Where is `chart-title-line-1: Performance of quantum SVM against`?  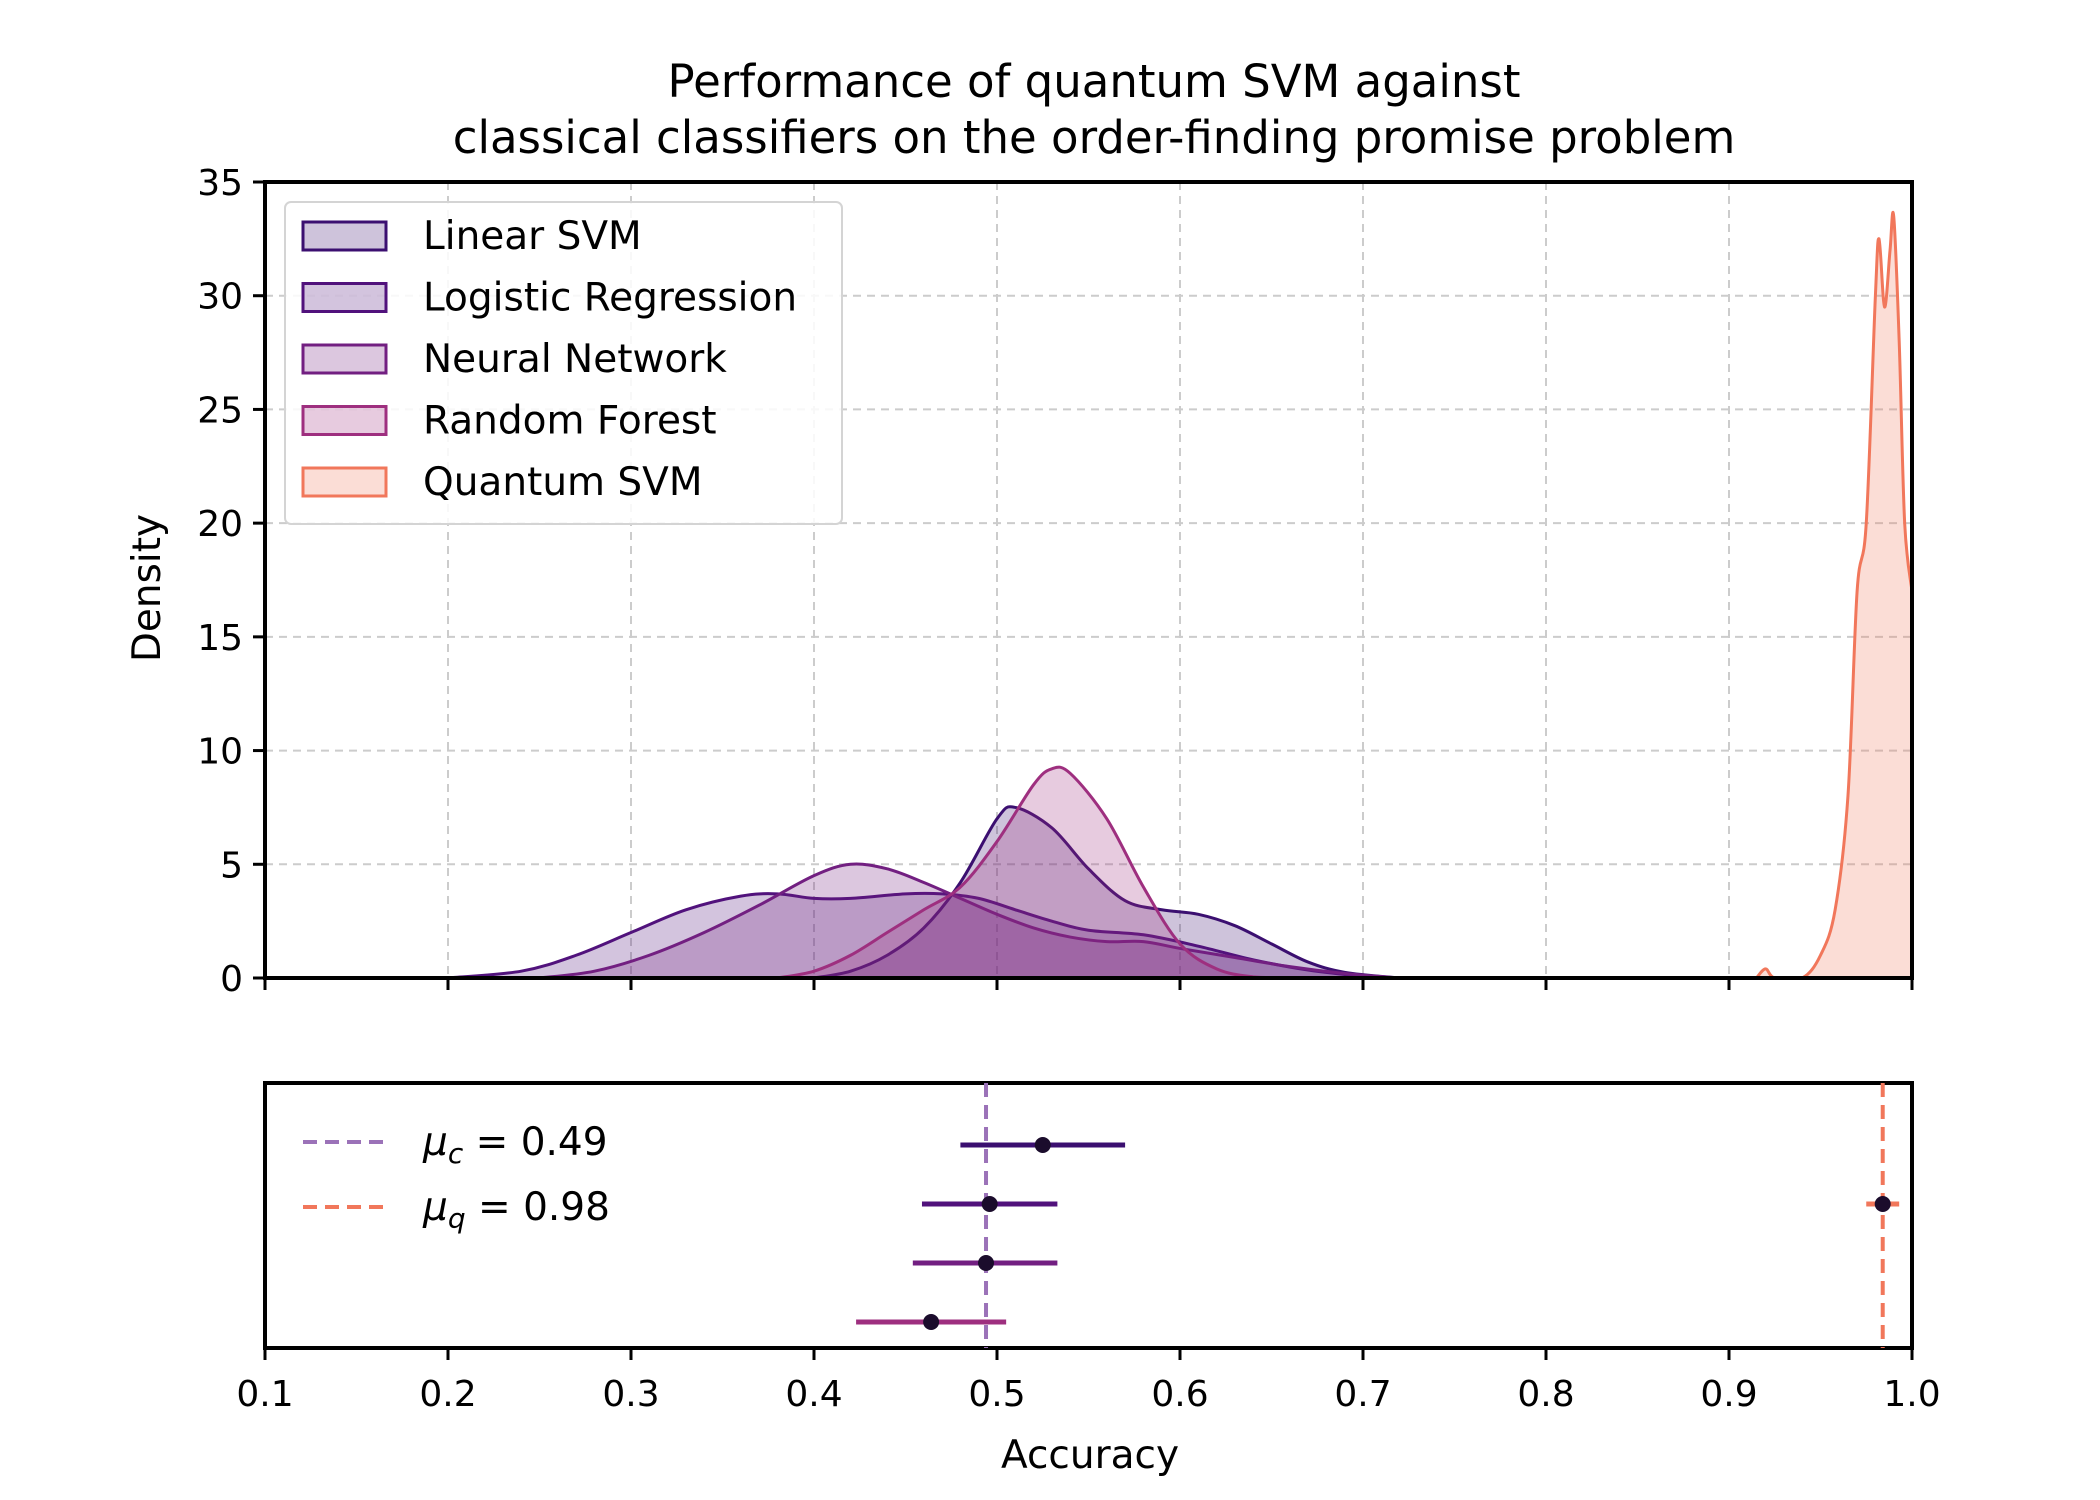 chart-title-line-1: Performance of quantum SVM against is located at coordinates (1094, 81).